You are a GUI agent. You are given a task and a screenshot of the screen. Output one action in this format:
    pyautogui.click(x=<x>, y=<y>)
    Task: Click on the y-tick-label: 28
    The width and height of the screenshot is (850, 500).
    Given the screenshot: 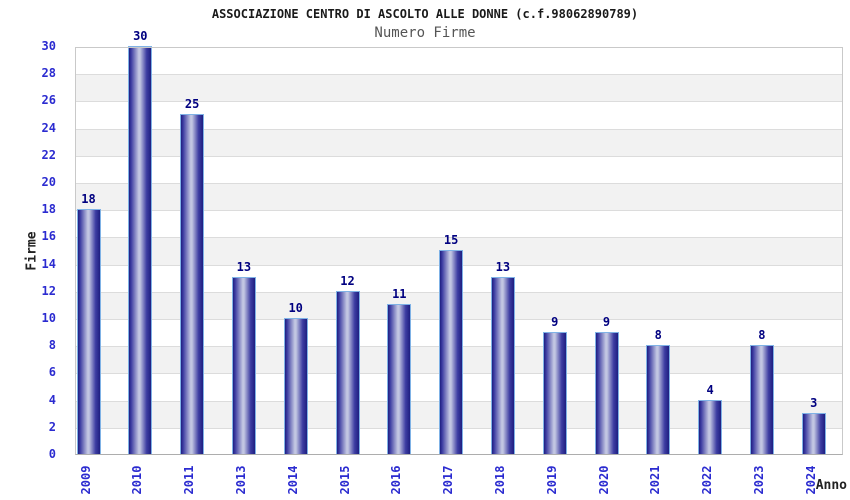 What is the action you would take?
    pyautogui.click(x=48, y=73)
    